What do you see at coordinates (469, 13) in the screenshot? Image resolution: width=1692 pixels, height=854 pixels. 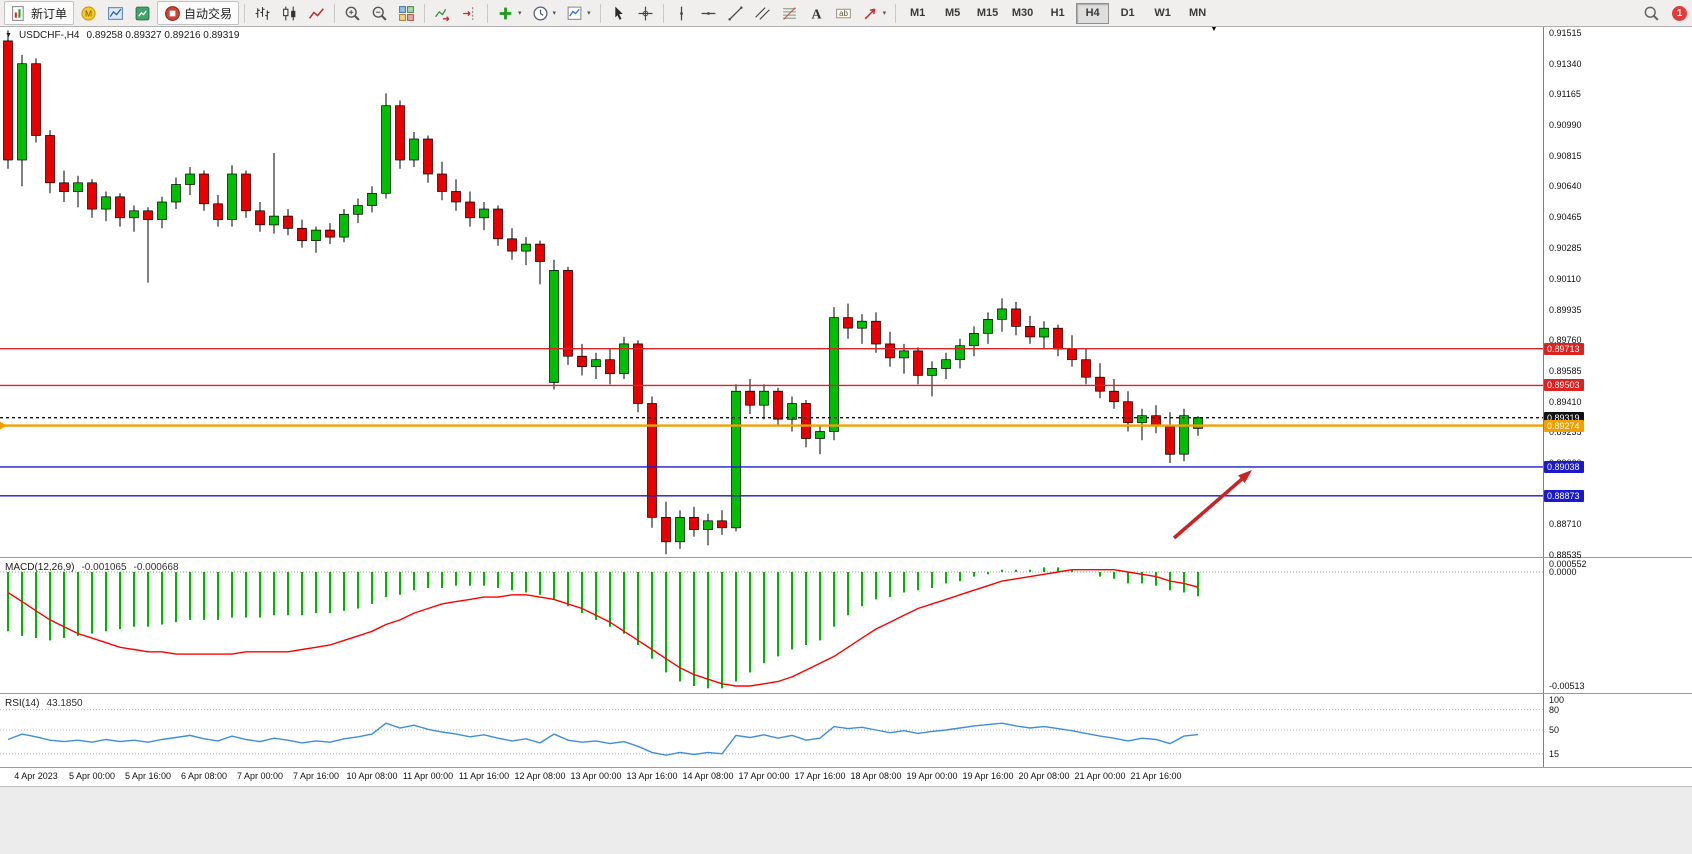 I see `chart-shift-button` at bounding box center [469, 13].